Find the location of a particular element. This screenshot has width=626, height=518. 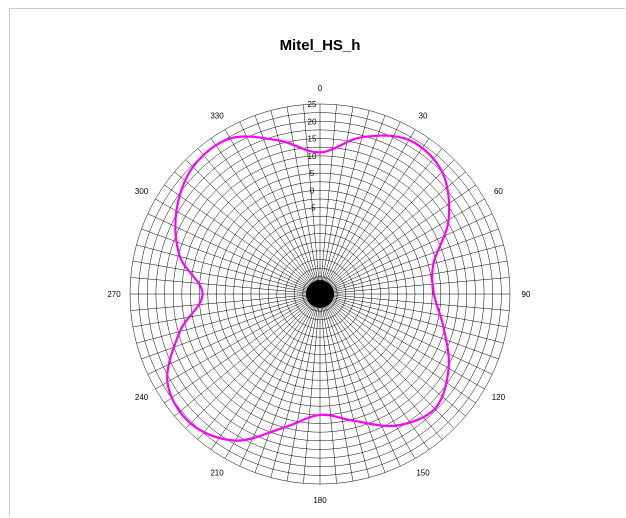

radius-label-20: 20 is located at coordinates (312, 121).